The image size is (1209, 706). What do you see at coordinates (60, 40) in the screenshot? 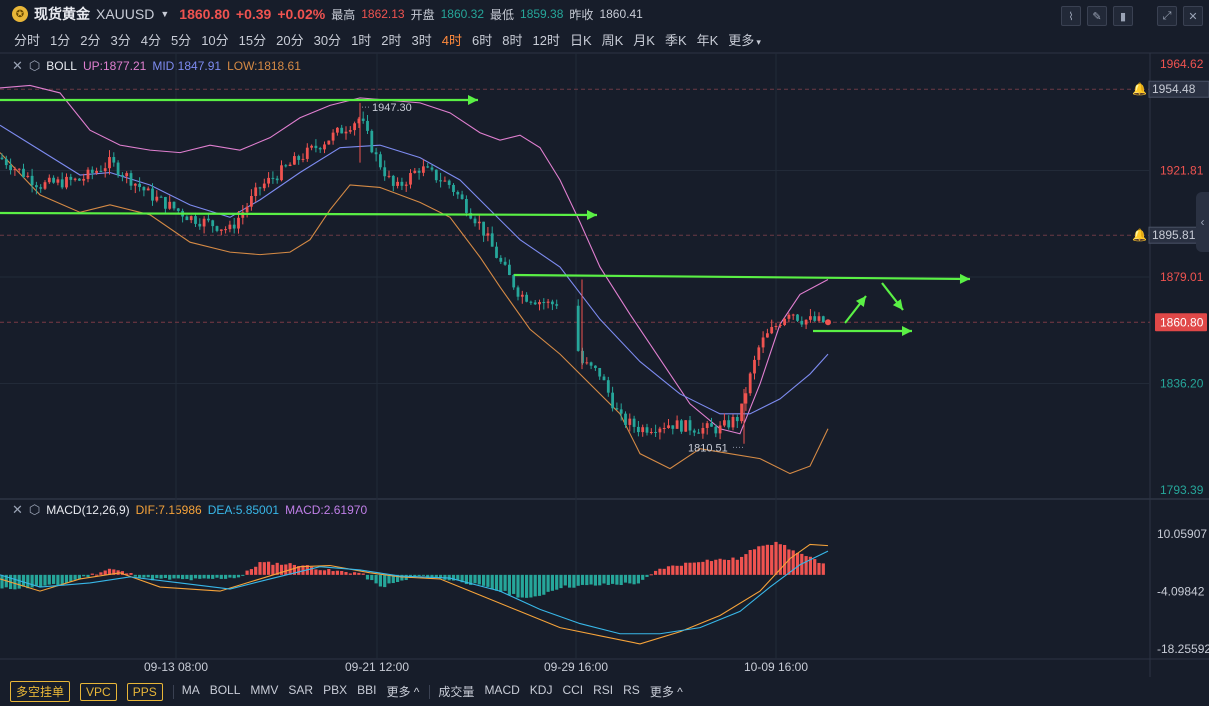
I see `period-1: 1分` at bounding box center [60, 40].